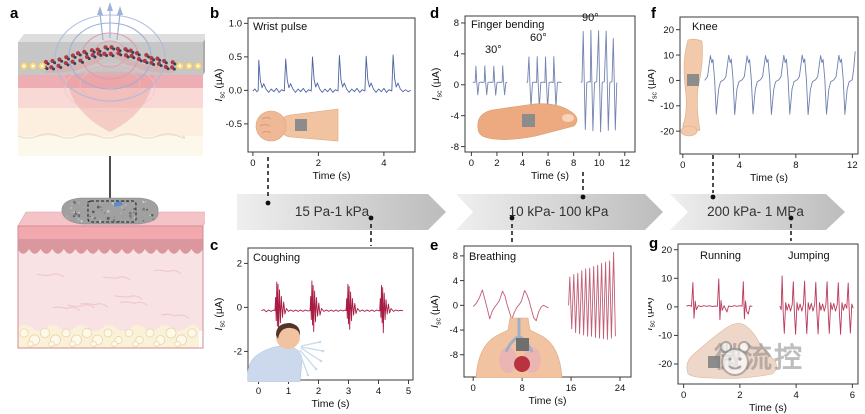  I want to click on annotation-jumping: Jumping, so click(809, 256).